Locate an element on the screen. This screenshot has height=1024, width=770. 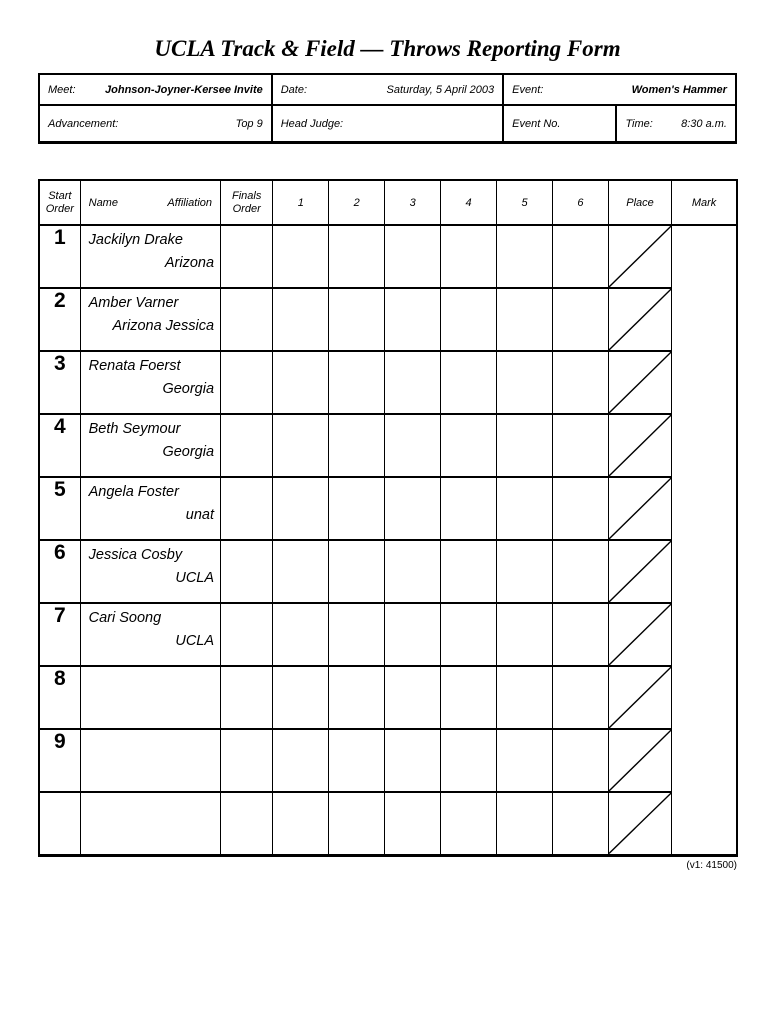
mark-header: Mark is located at coordinates (704, 202).